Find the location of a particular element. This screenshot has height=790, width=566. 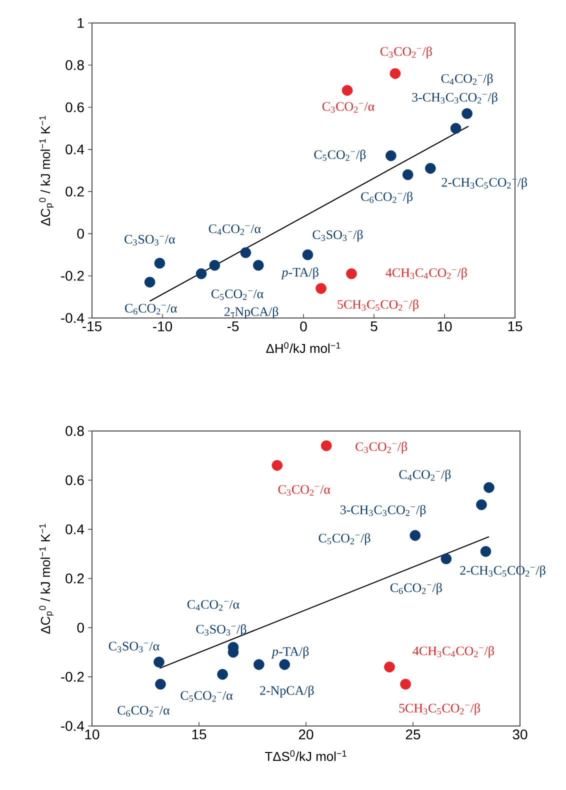

x-tick-label: -10 is located at coordinates (162, 327).